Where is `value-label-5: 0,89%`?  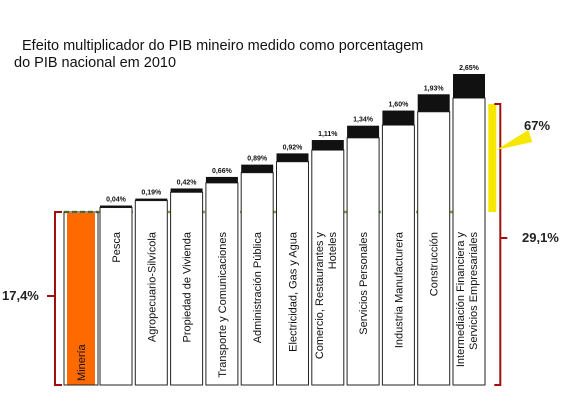
value-label-5: 0,89% is located at coordinates (257, 159).